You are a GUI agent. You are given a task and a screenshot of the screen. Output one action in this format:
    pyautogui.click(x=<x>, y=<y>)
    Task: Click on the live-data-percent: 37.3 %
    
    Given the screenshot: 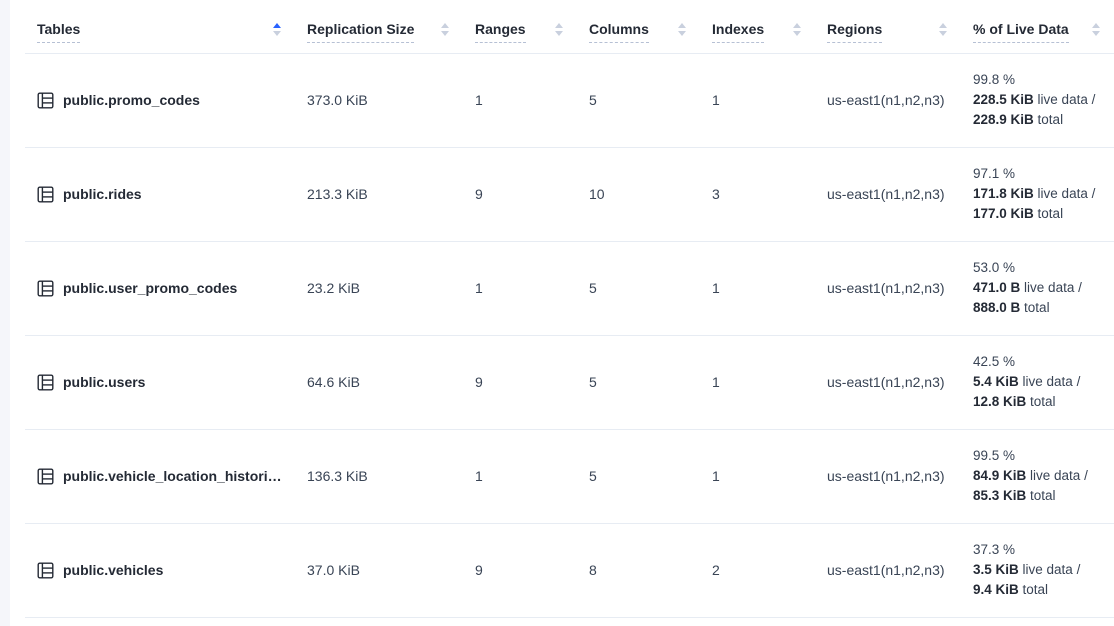 What is the action you would take?
    pyautogui.click(x=994, y=549)
    